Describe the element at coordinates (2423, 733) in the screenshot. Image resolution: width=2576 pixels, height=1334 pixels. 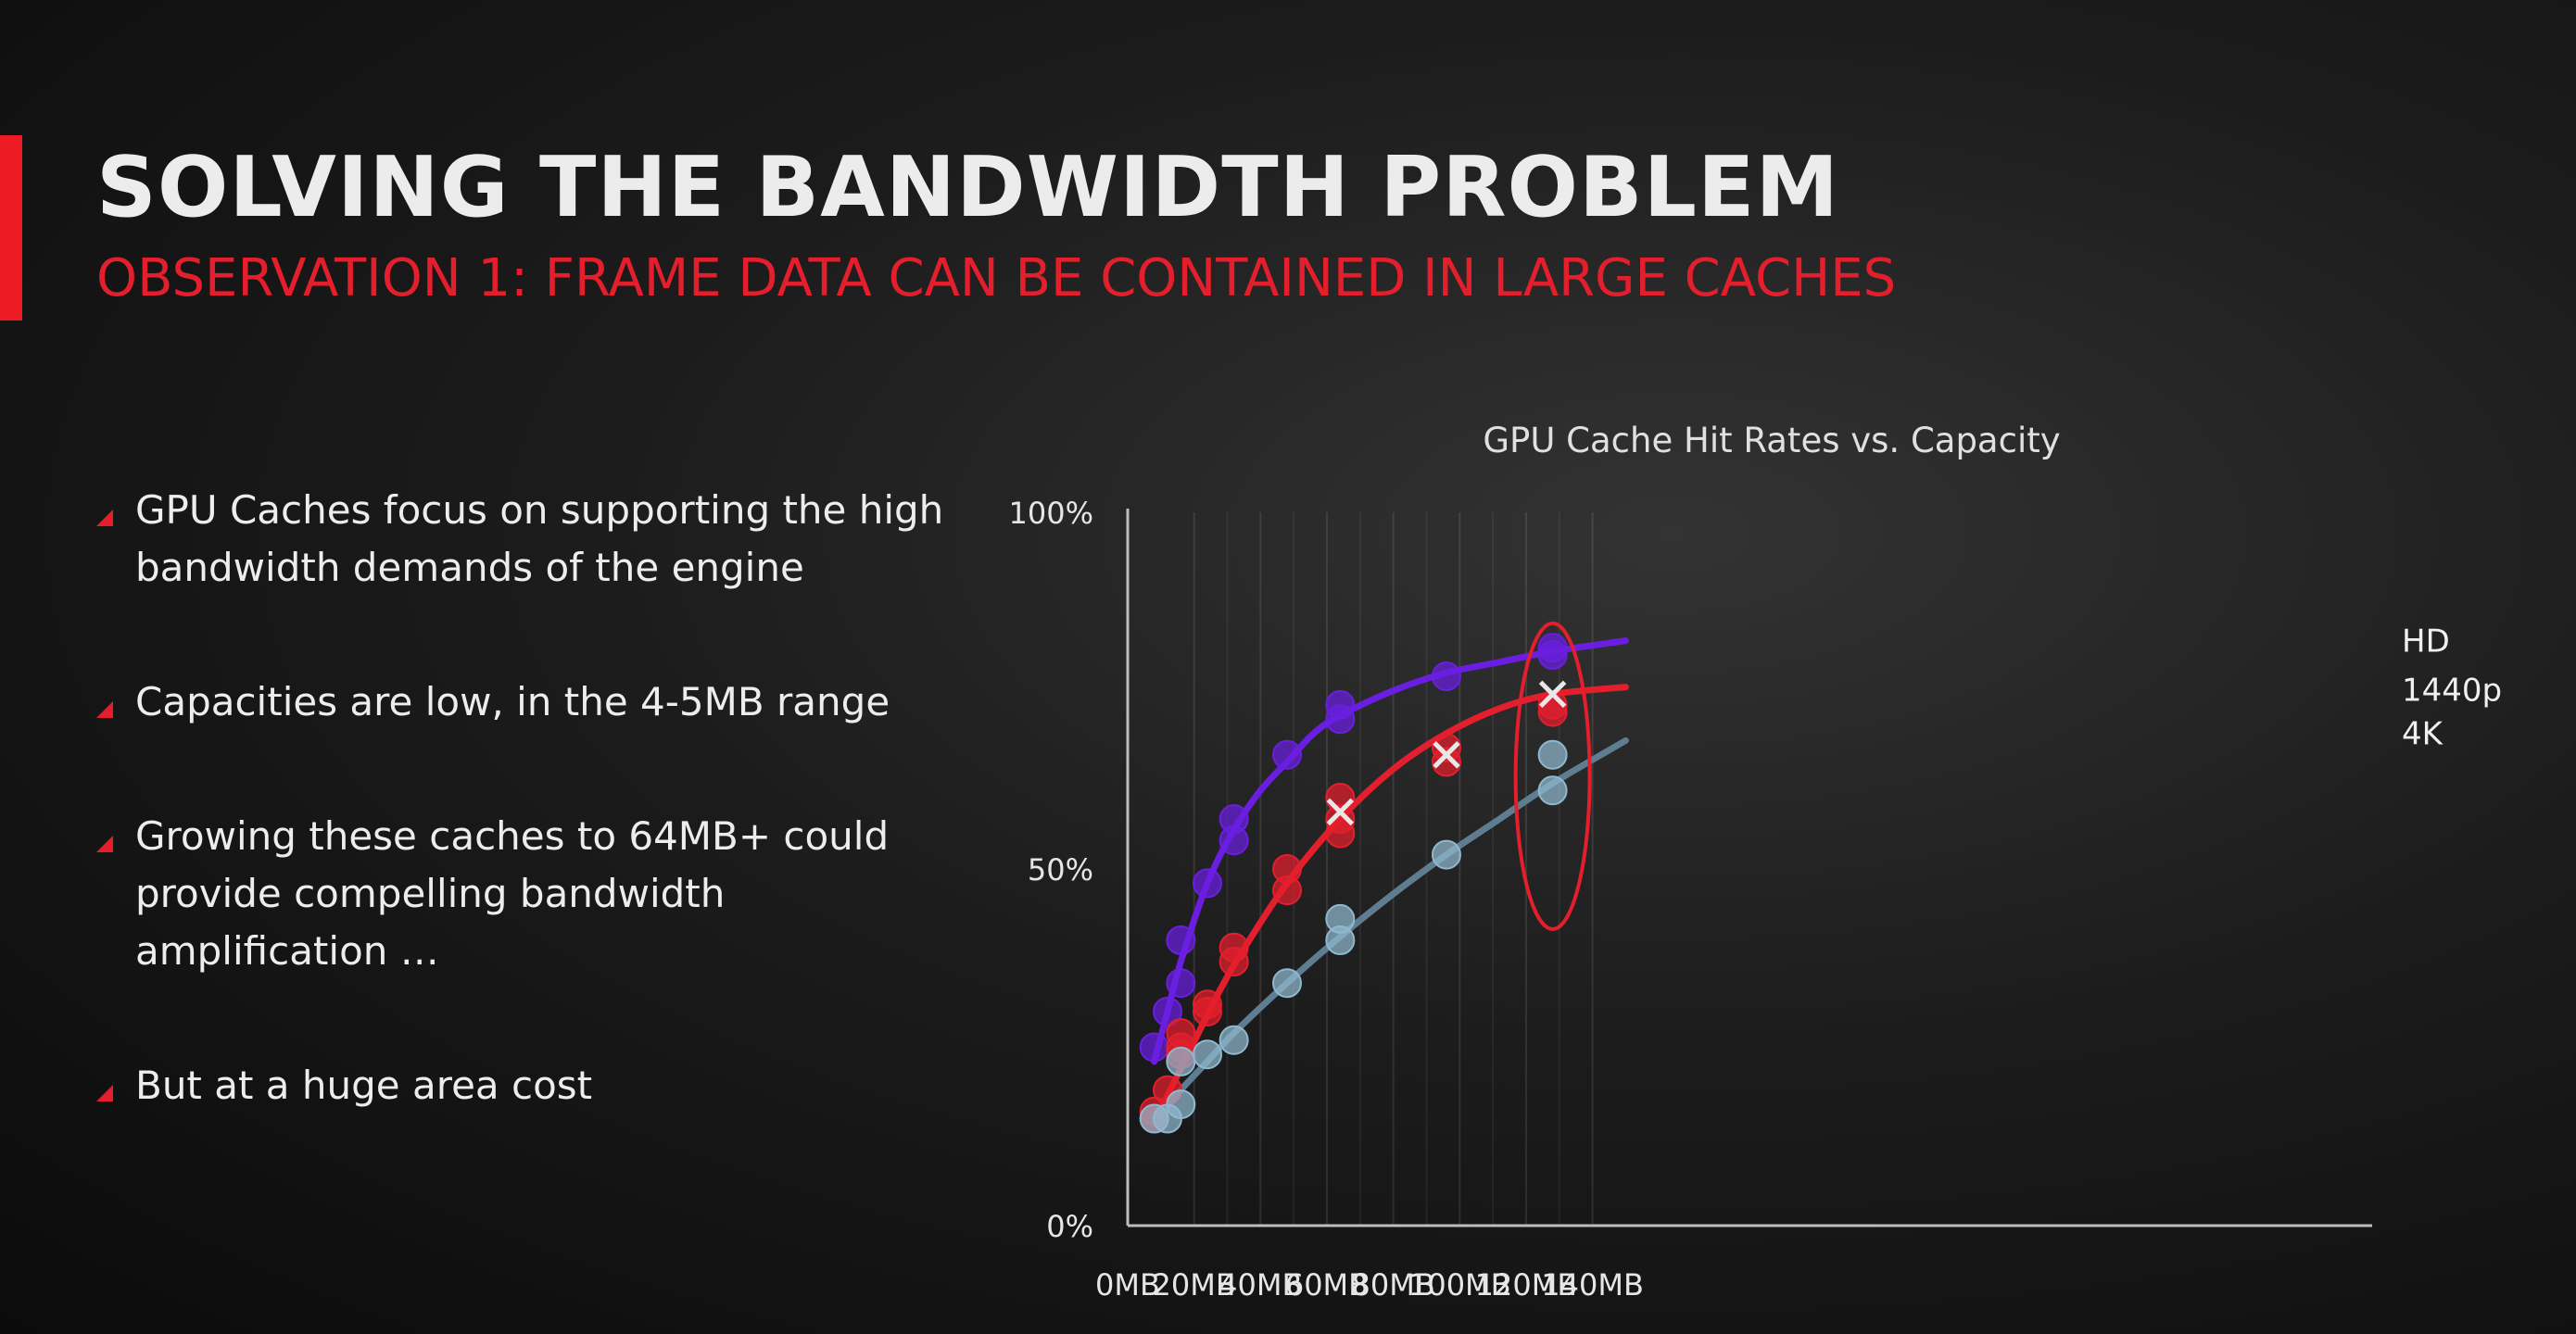
I see `series-label-4k: 4K` at that location.